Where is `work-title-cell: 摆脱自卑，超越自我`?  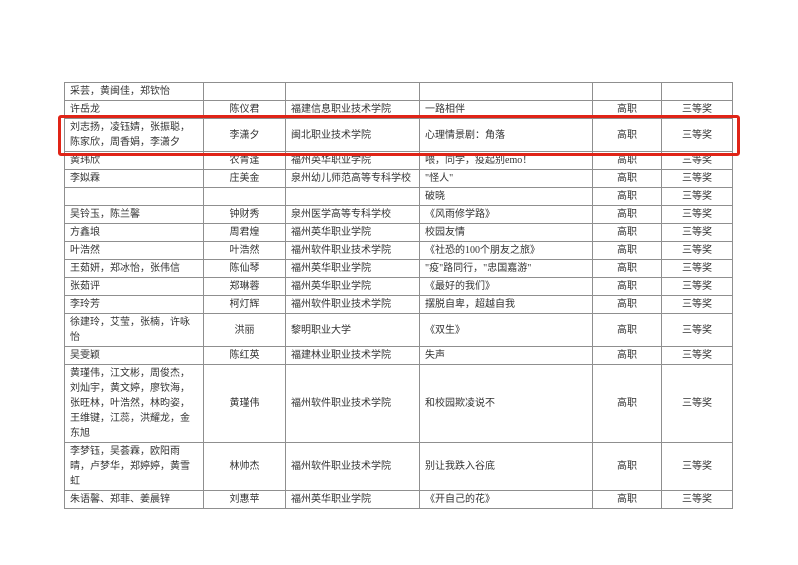 work-title-cell: 摆脱自卑，超越自我 is located at coordinates (506, 304).